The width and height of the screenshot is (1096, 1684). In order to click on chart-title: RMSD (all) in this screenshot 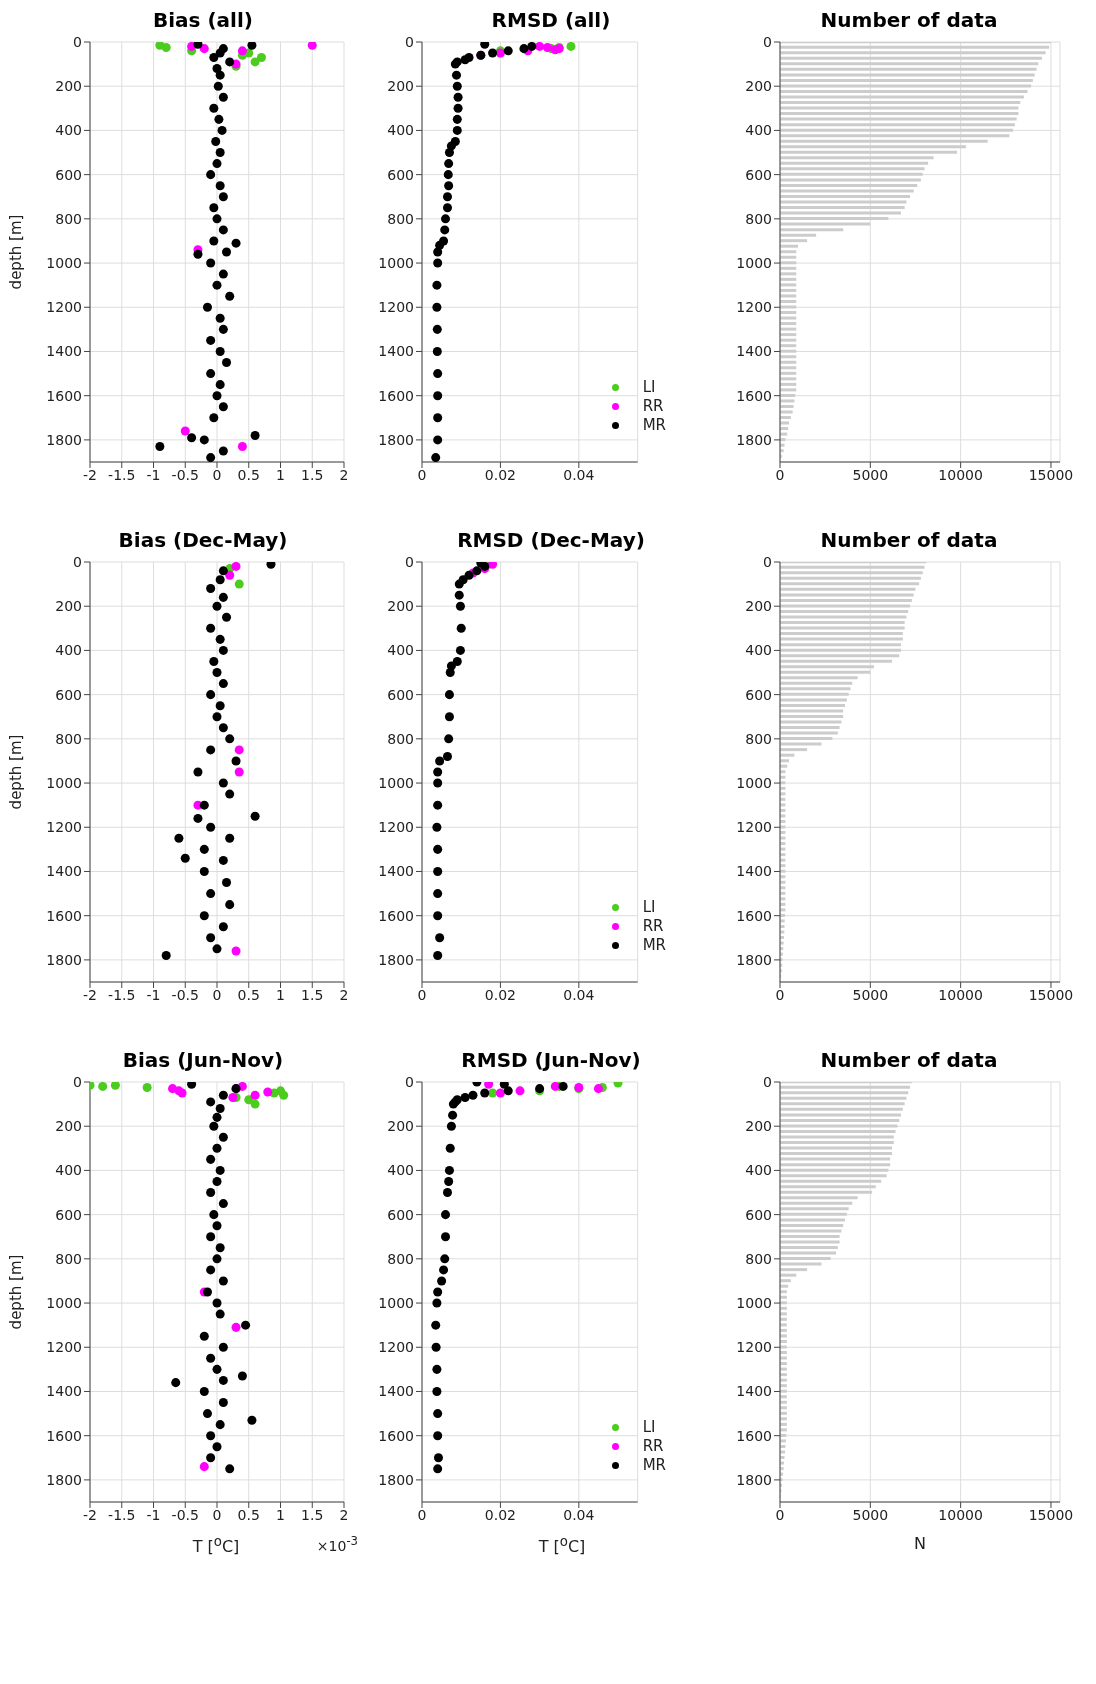, I will do `click(551, 21)`.